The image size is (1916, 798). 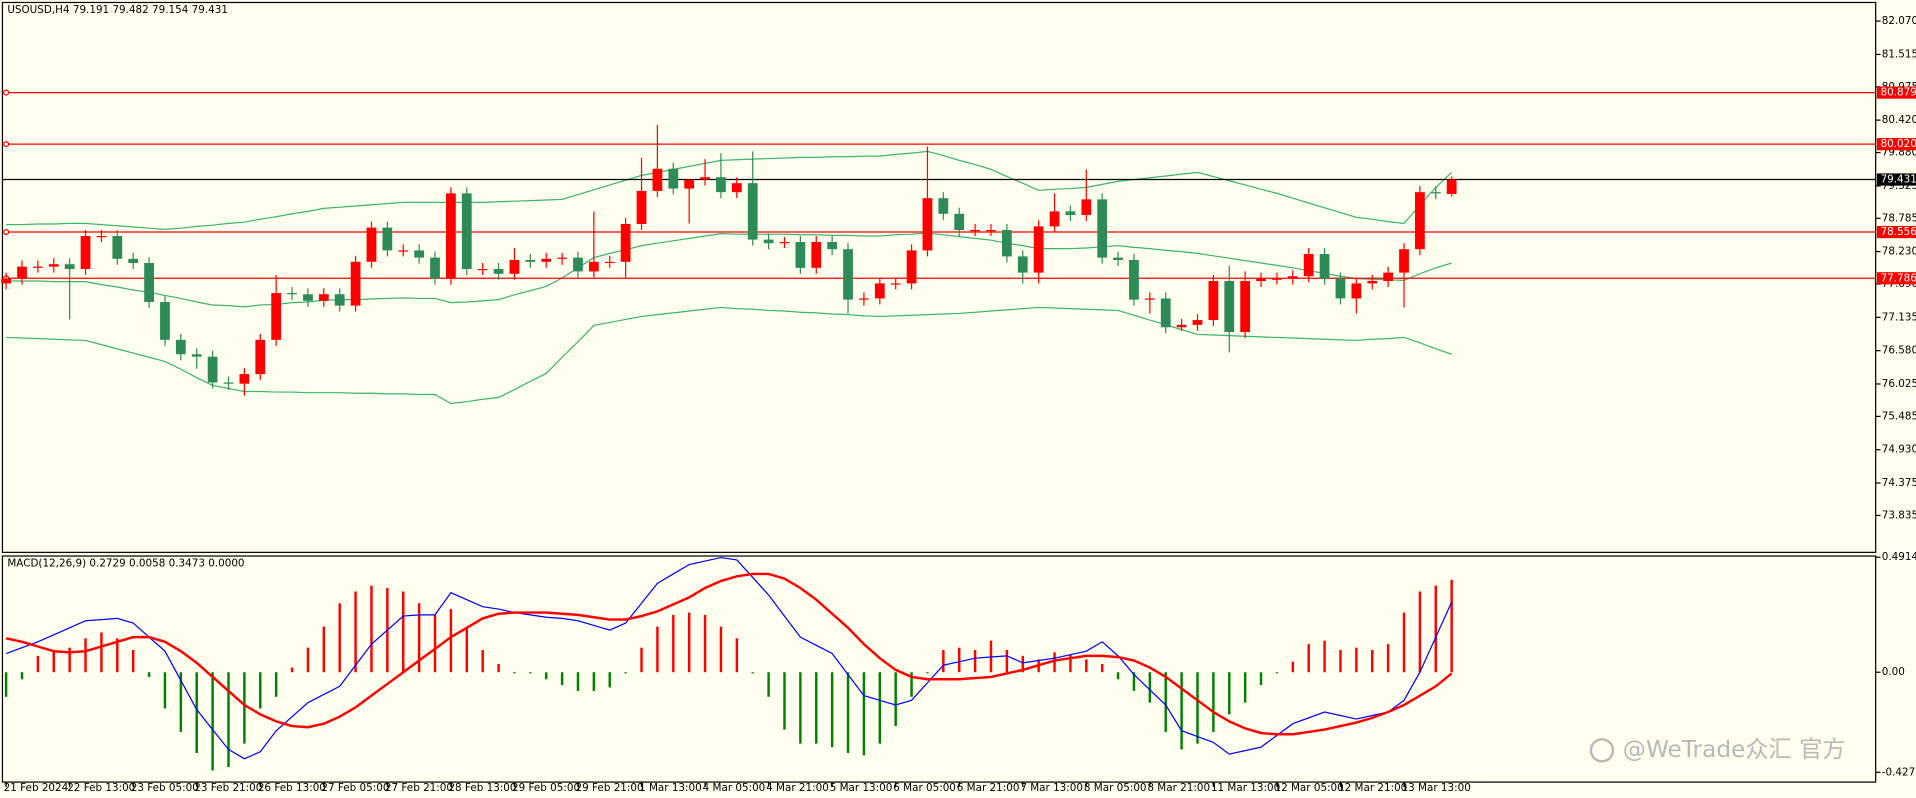 I want to click on y-tick-label: 0.4914, so click(x=1899, y=557).